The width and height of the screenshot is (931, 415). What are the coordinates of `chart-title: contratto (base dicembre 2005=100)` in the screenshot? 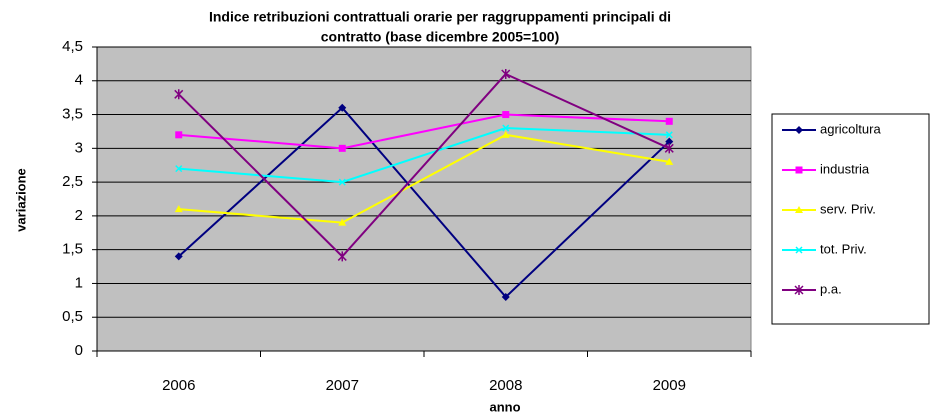 It's located at (440, 37).